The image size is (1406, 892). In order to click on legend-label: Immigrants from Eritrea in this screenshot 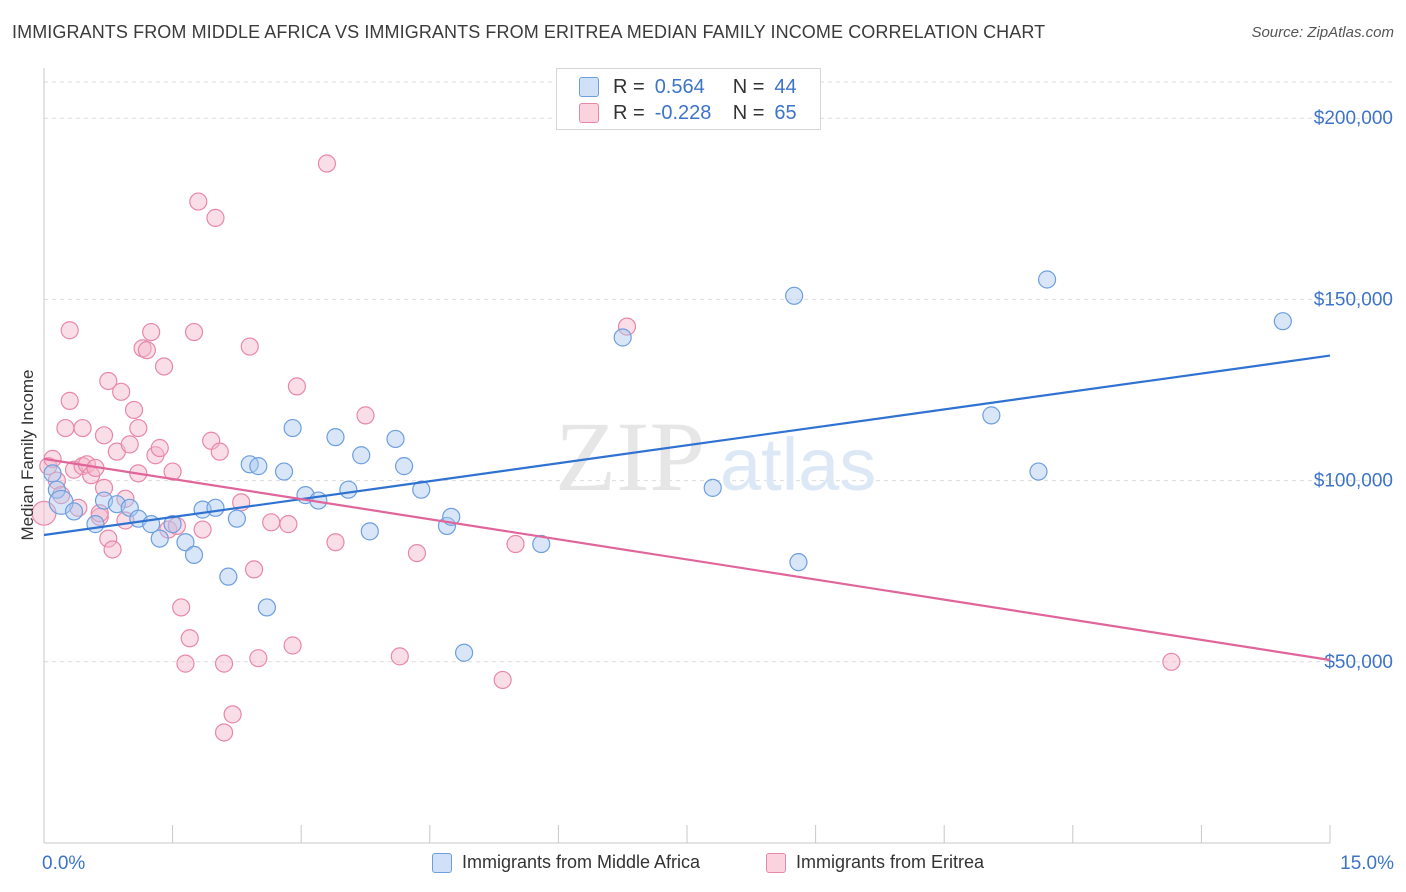, I will do `click(890, 862)`.